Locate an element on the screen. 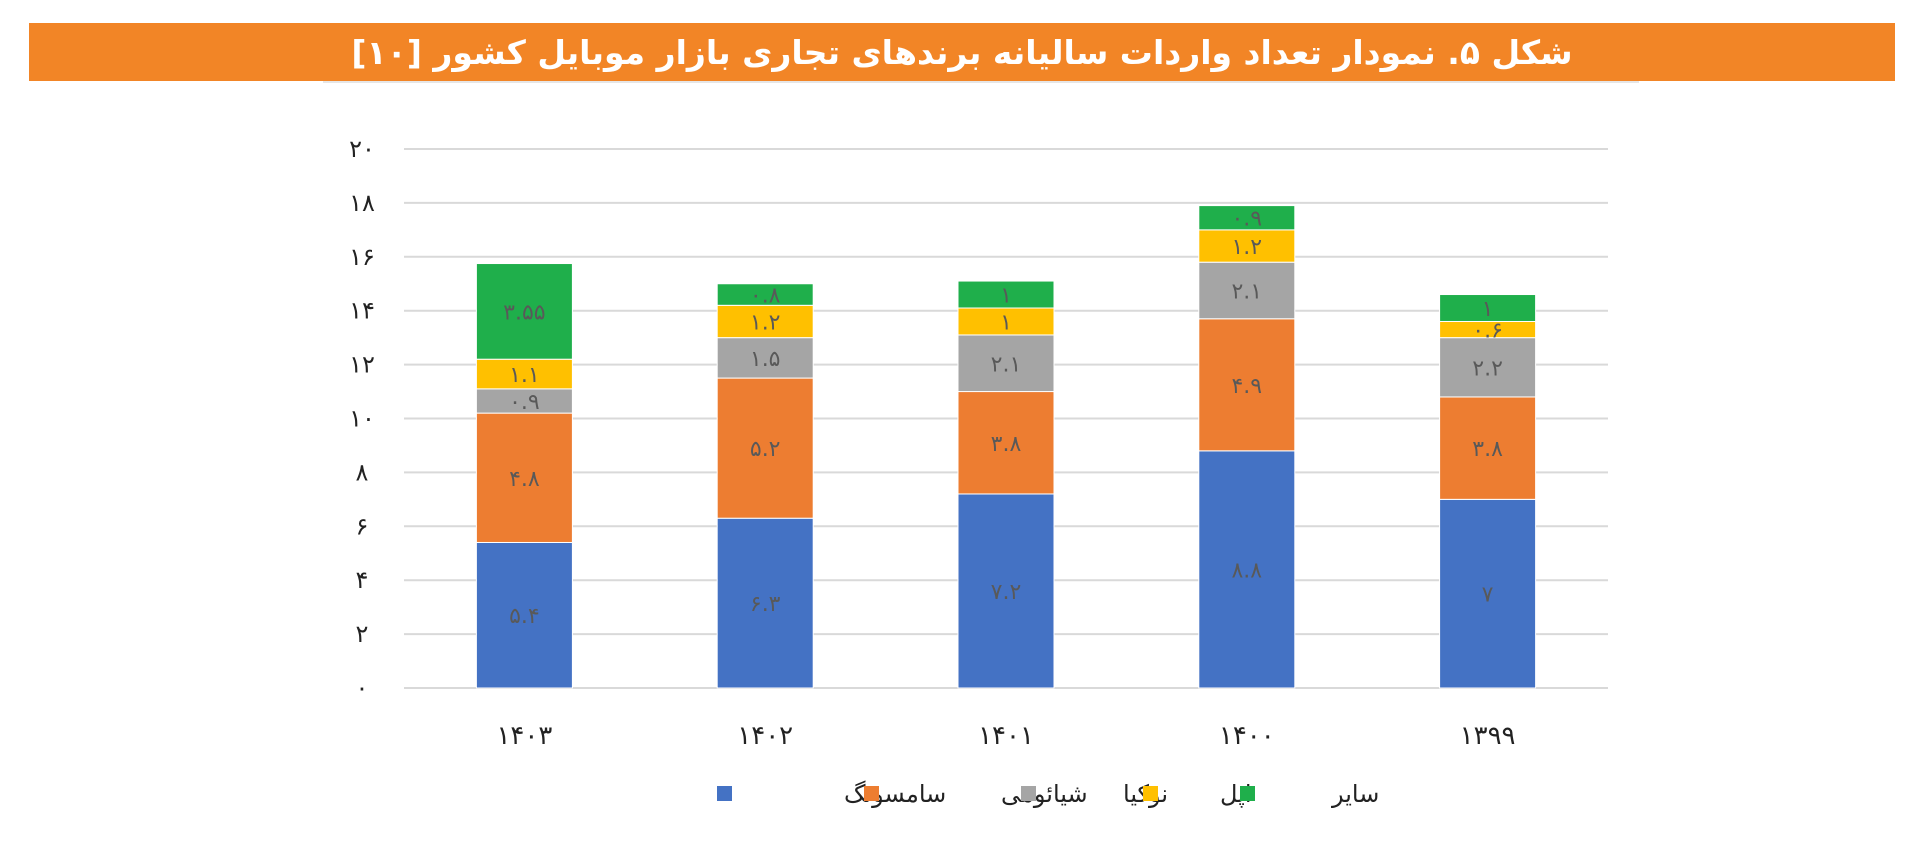  y-tick-label: ۲۰ is located at coordinates (362, 149).